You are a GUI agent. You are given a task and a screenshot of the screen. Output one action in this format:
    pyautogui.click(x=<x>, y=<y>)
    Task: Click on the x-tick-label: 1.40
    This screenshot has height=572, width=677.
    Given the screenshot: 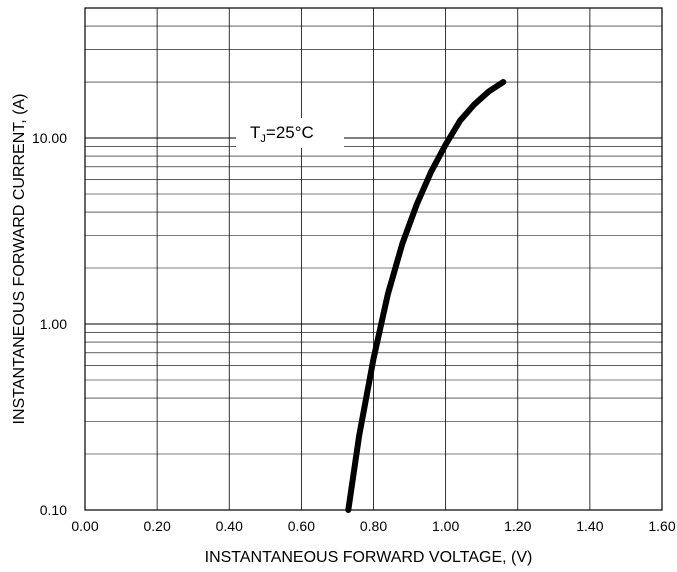 What is the action you would take?
    pyautogui.click(x=589, y=526)
    